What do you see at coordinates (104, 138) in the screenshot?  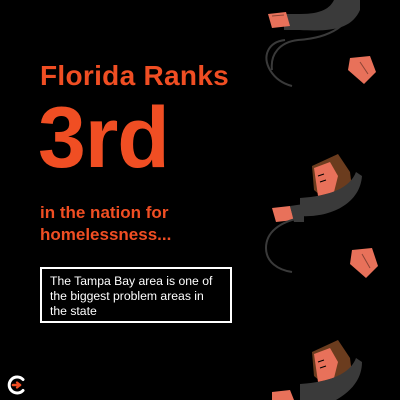 I see `rank-number: 3rd` at bounding box center [104, 138].